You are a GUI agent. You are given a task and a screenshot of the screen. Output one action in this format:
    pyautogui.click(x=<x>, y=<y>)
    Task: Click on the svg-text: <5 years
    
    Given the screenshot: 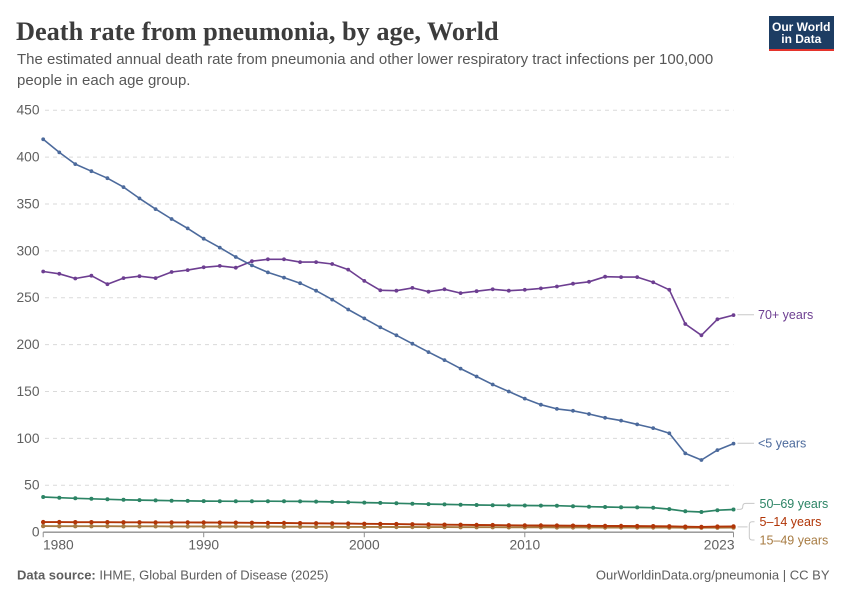 What is the action you would take?
    pyautogui.click(x=782, y=444)
    